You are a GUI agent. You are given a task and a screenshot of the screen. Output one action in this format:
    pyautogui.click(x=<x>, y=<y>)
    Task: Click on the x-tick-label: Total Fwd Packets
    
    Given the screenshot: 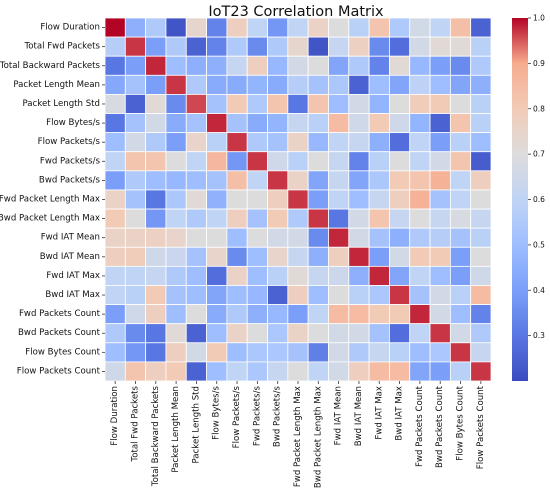 What is the action you would take?
    pyautogui.click(x=135, y=423)
    